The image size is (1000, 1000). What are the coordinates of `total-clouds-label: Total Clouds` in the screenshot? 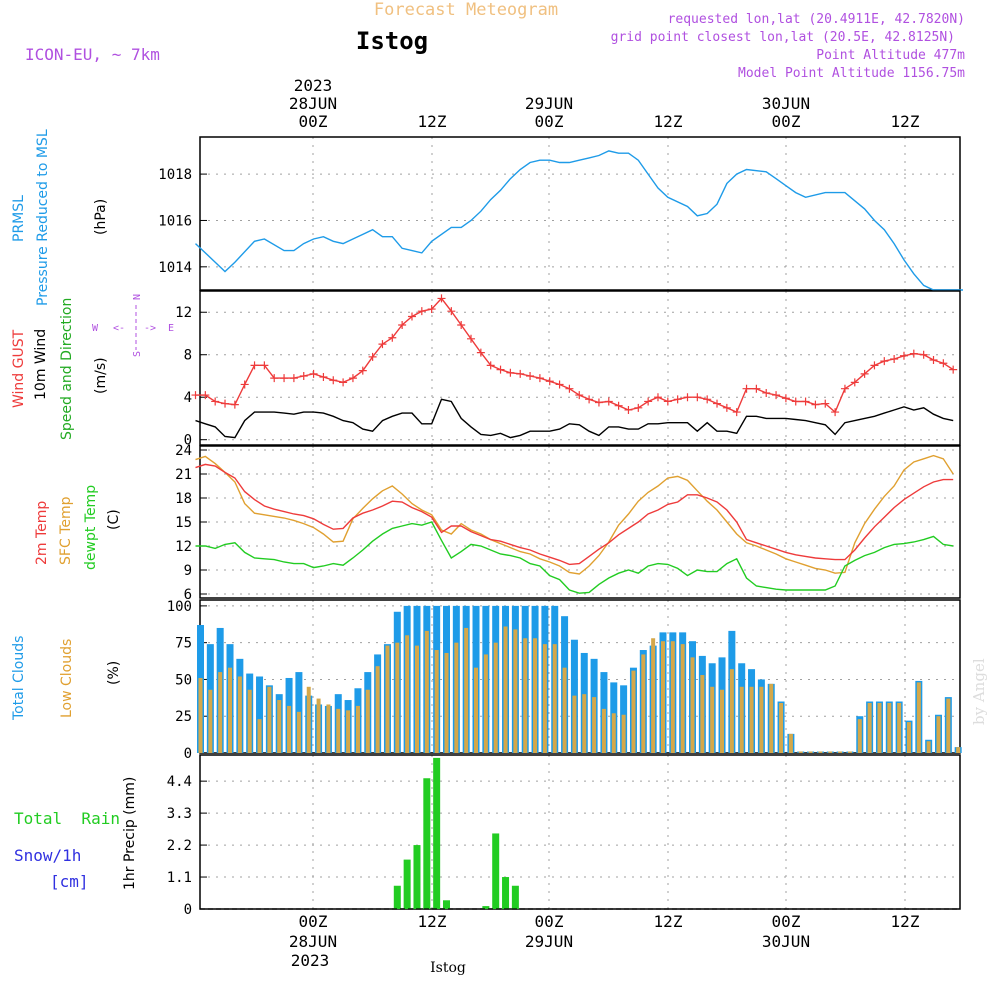 It's located at (19, 678).